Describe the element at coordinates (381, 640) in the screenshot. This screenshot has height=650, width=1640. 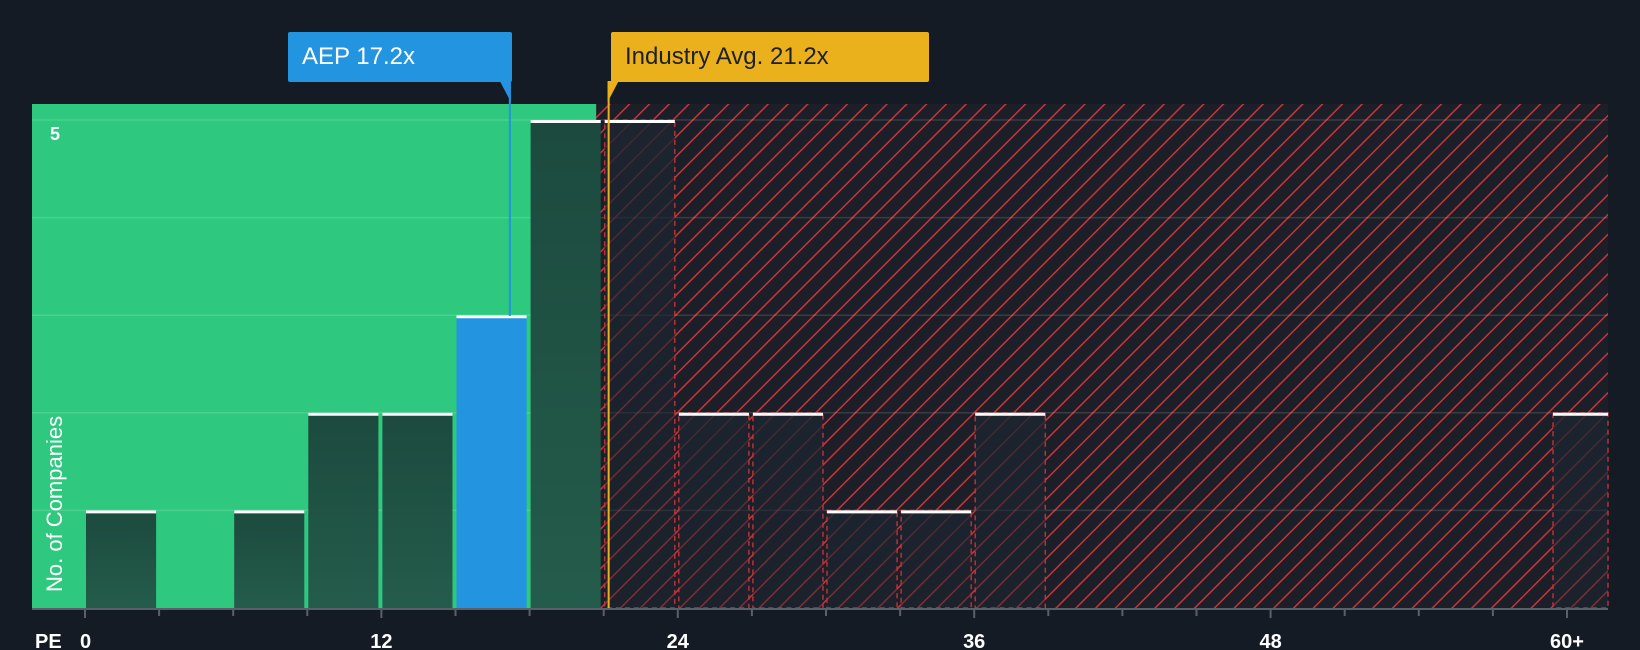
I see `x-tick-label: 12` at that location.